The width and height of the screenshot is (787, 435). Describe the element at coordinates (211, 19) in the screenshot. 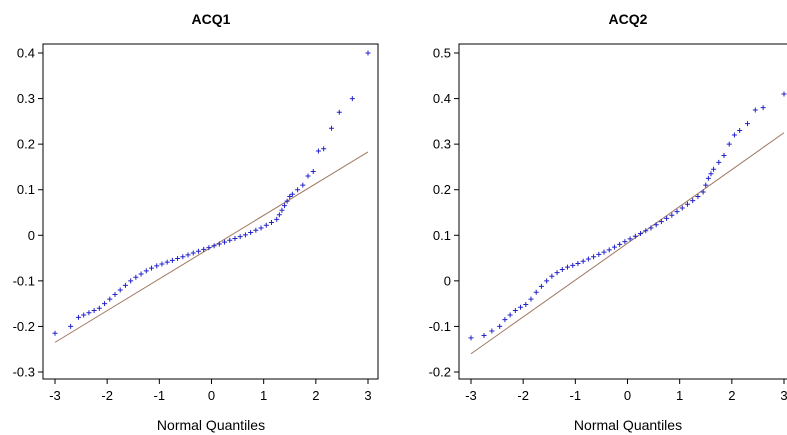

I see `chart-title: ACQ1` at that location.